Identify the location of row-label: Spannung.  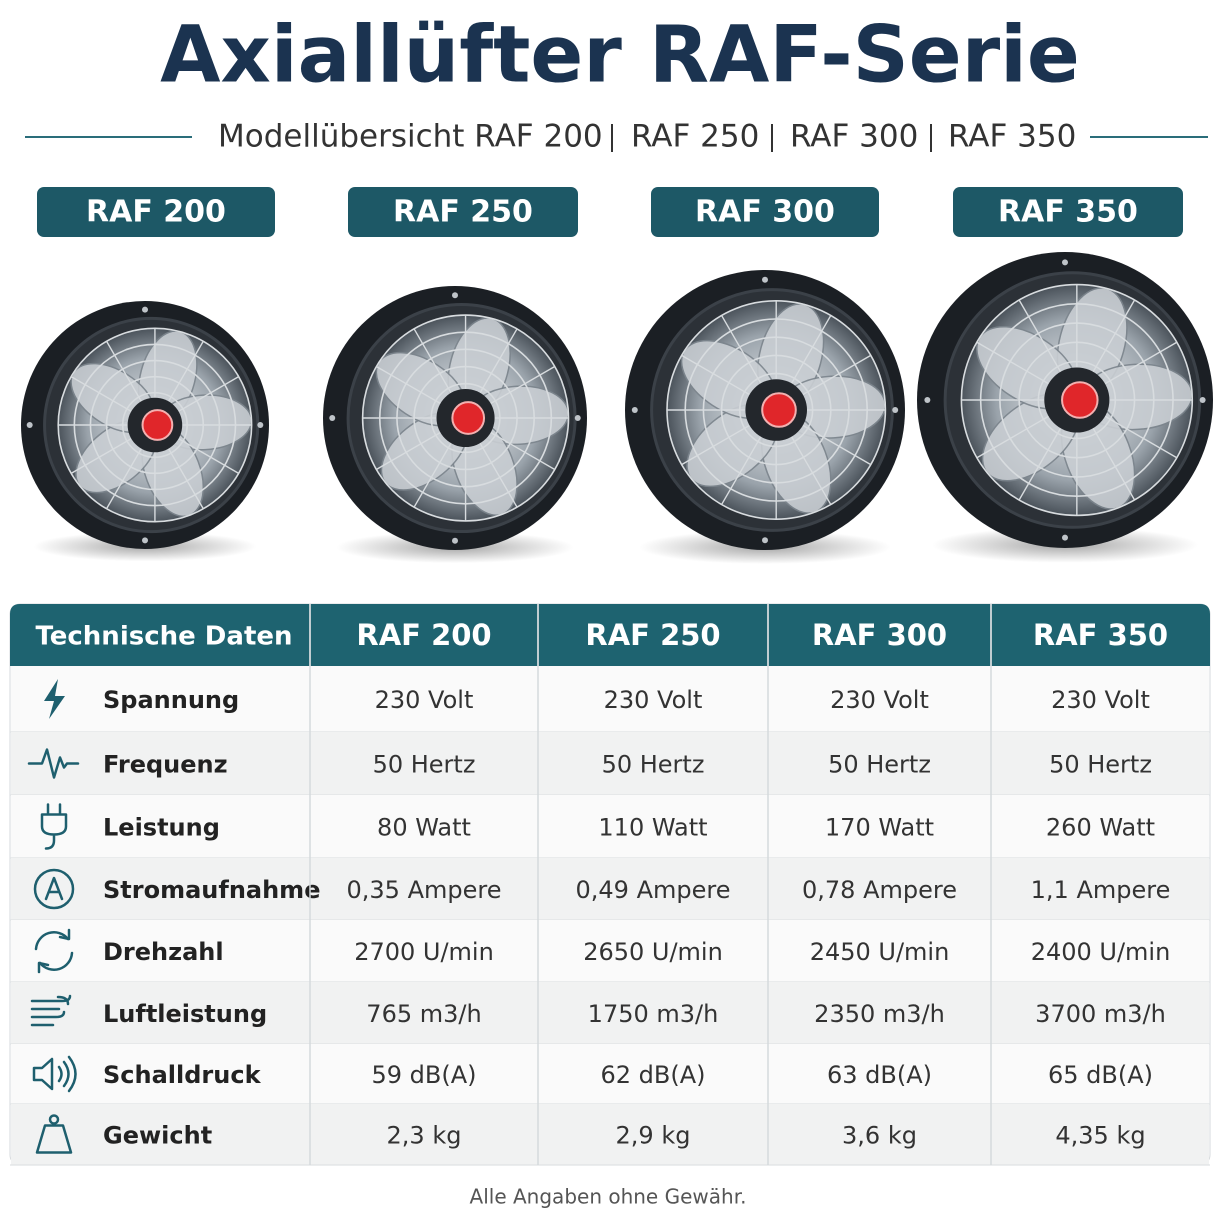
(171, 700).